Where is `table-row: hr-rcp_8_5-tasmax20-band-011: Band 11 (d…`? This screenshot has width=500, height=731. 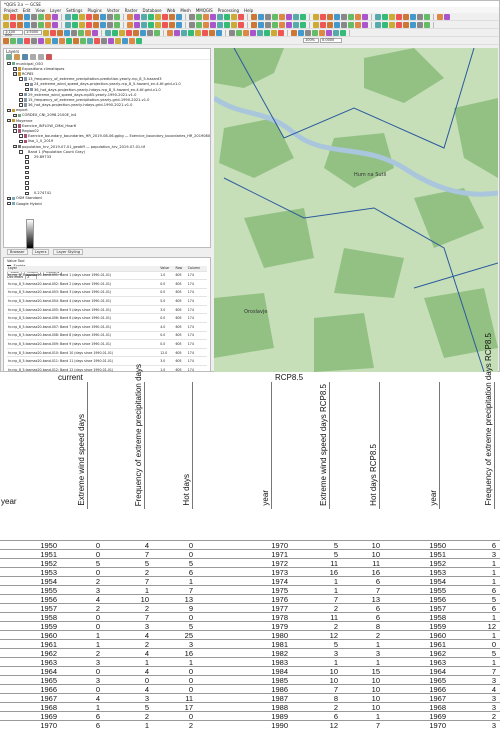 table-row: hr-rcp_8_5-tasmax20-band-011: Band 11 (d… is located at coordinates (107, 361).